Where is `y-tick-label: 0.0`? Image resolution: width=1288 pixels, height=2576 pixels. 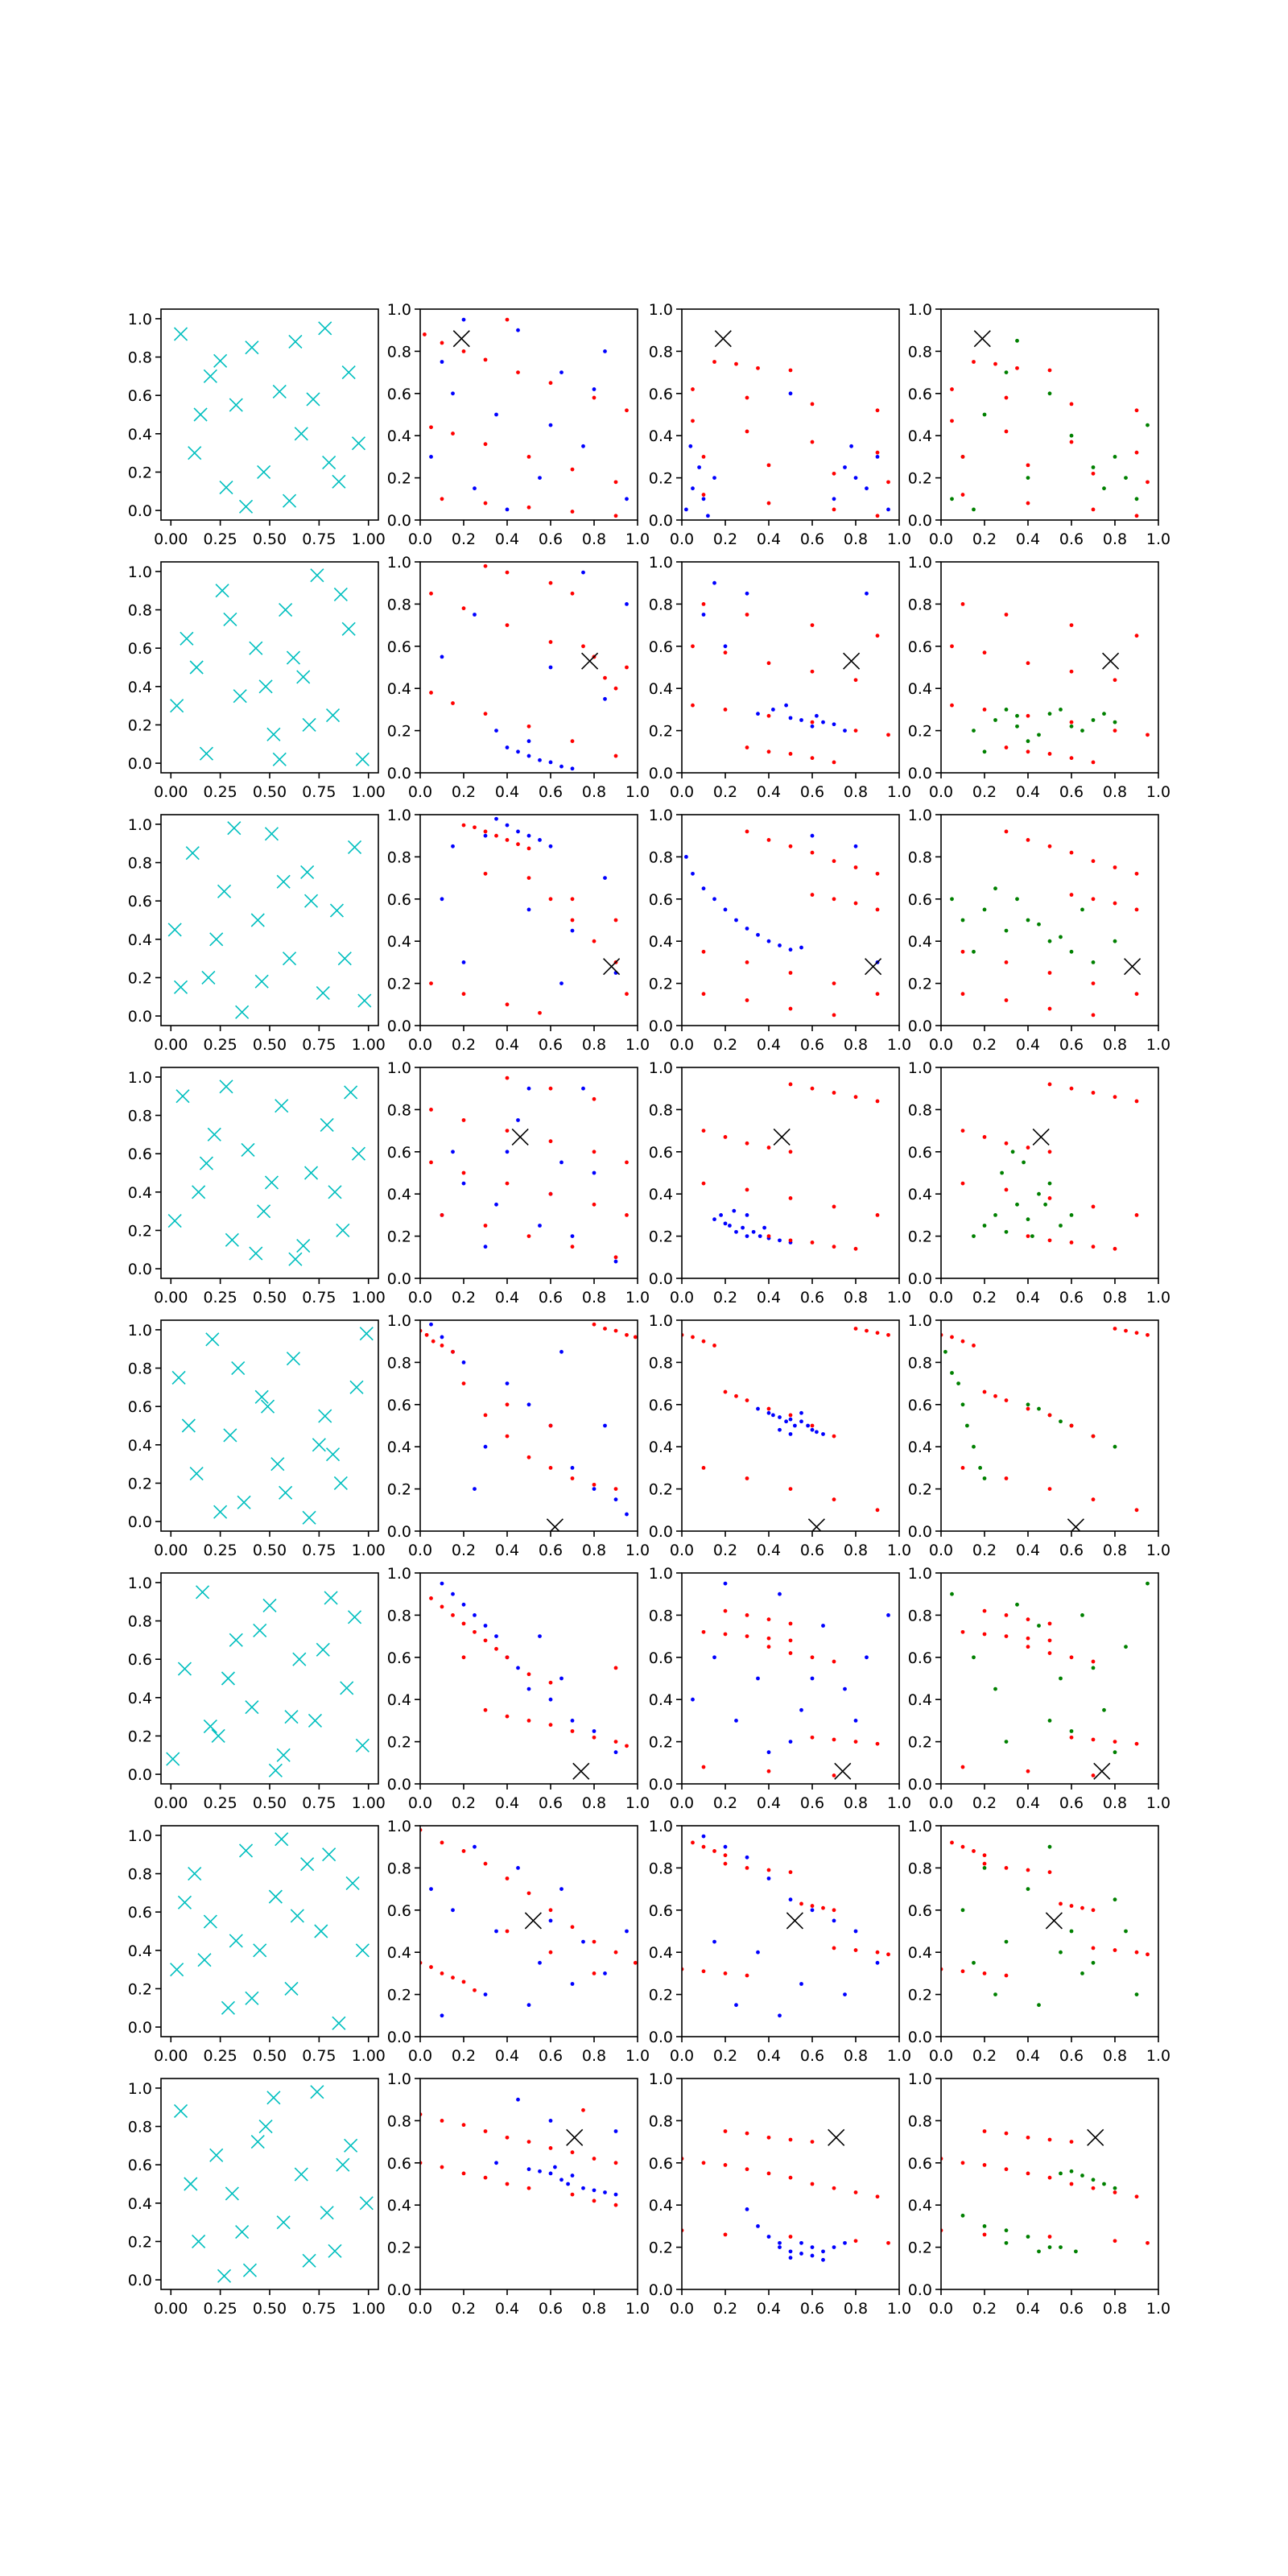
y-tick-label: 0.0 is located at coordinates (140, 511).